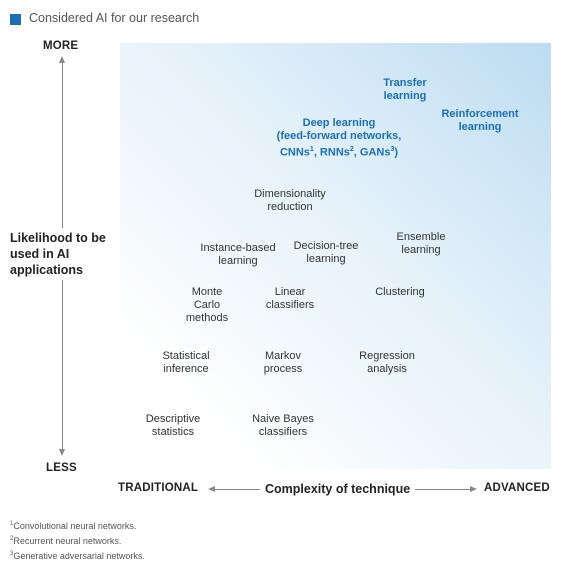  I want to click on arrow-down-icon, so click(62, 452).